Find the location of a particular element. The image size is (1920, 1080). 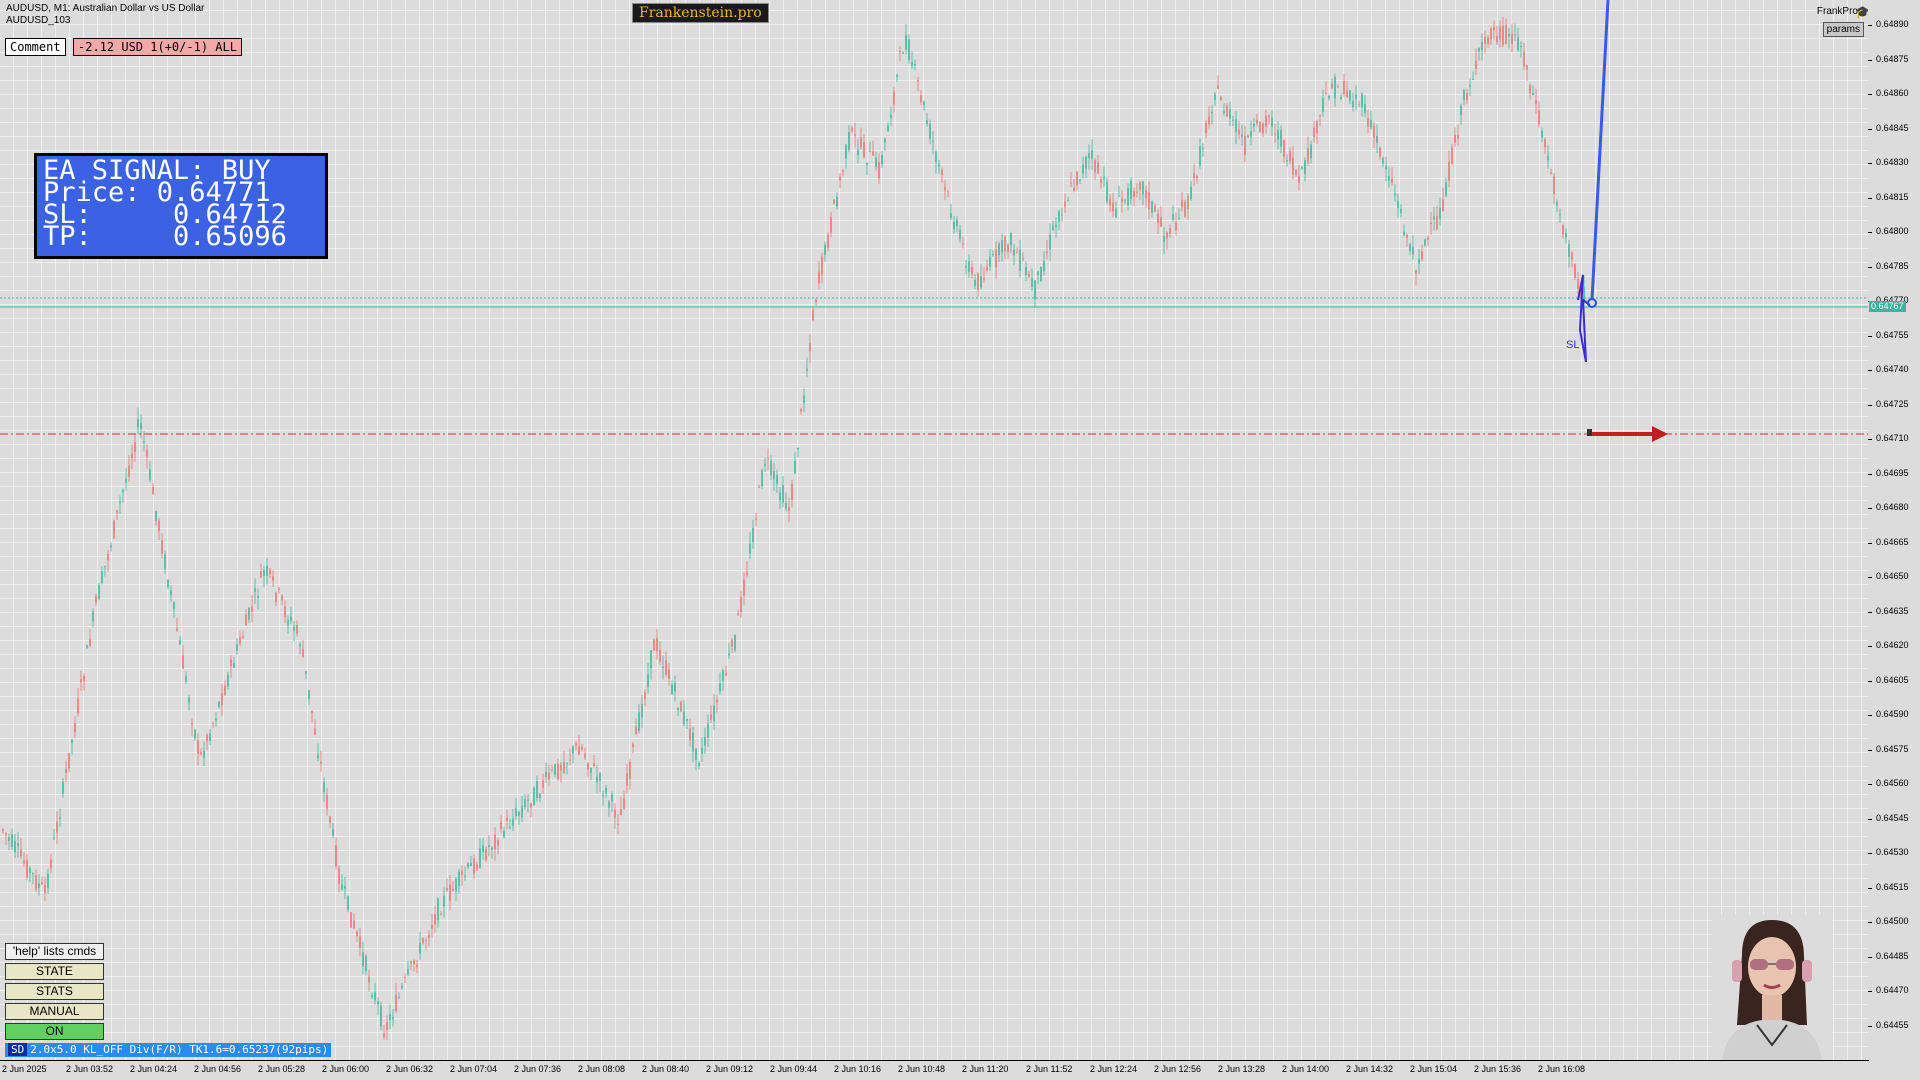

price-tick-label: 0.64470 is located at coordinates (1888, 990).